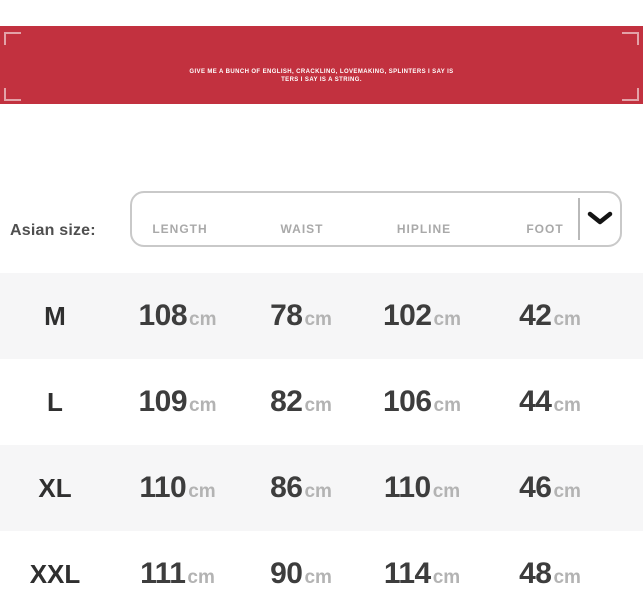 The width and height of the screenshot is (643, 600). I want to click on length-cell: 109 cm, so click(177, 402).